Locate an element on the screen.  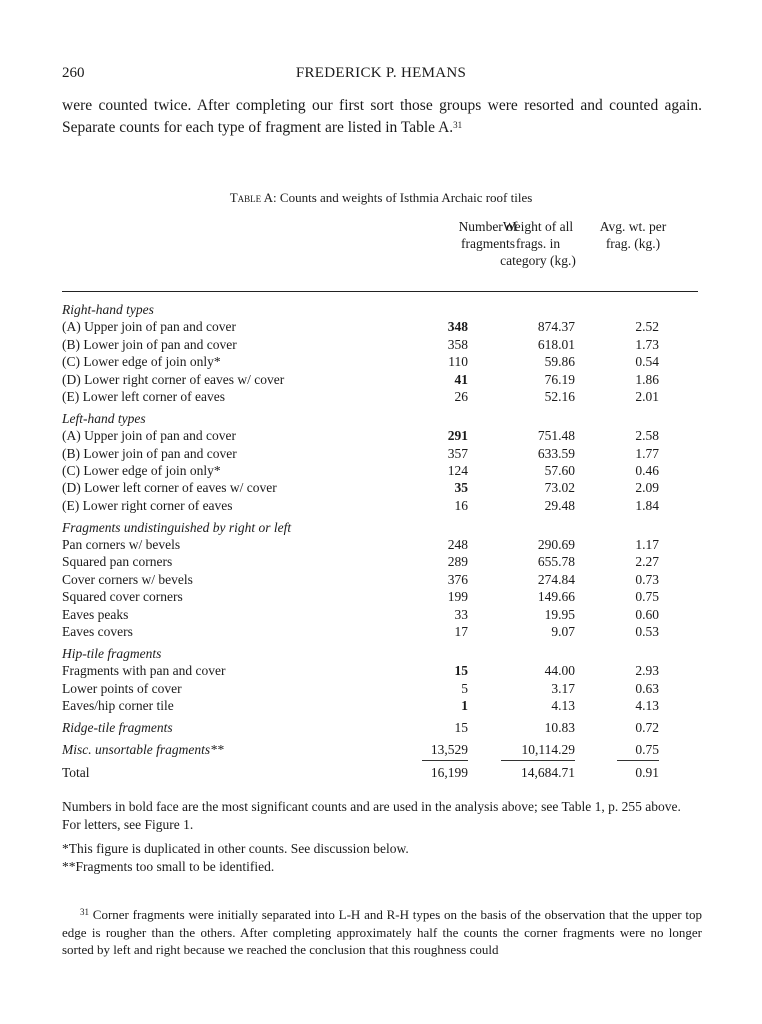
weight-kg: 655.78 is located at coordinates (556, 562).